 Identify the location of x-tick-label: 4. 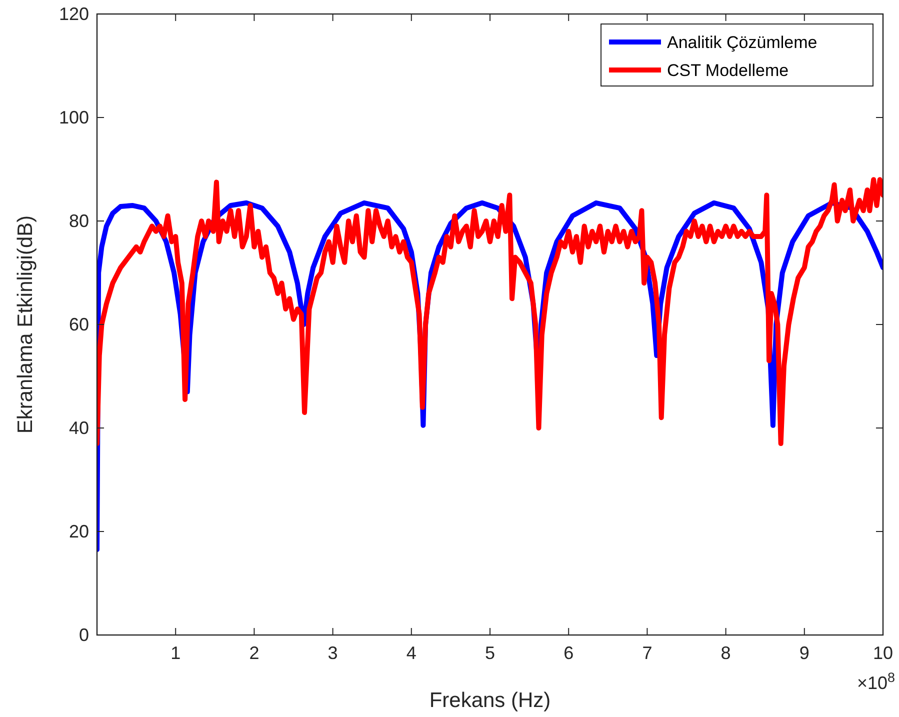
(411, 653).